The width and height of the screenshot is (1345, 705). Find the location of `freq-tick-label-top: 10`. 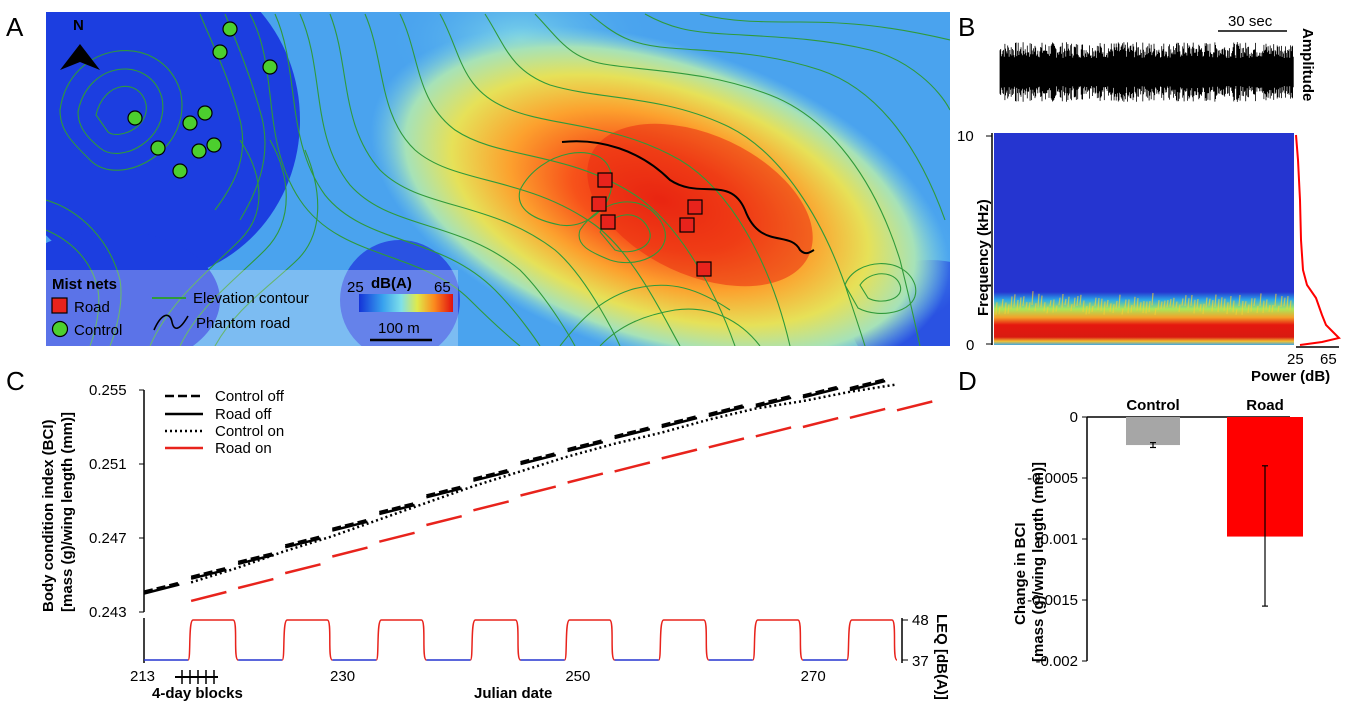

freq-tick-label-top: 10 is located at coordinates (965, 136).